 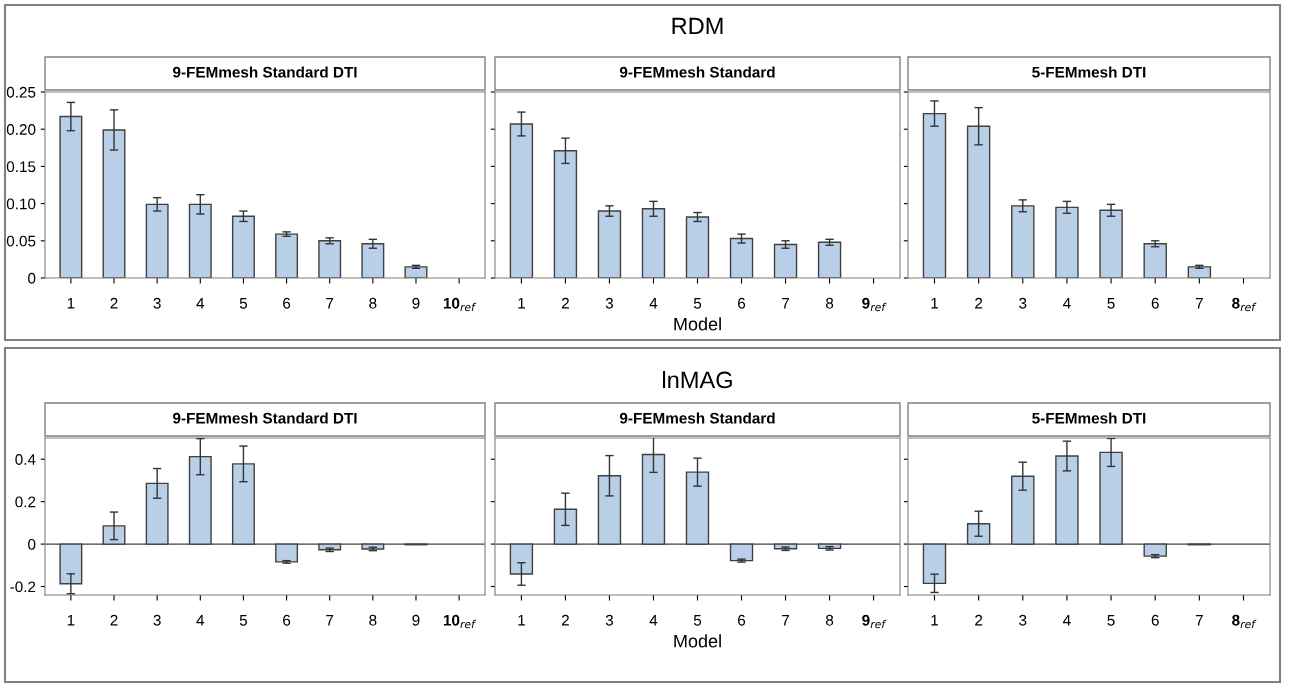 I want to click on chart-title: RDM, so click(x=697, y=26).